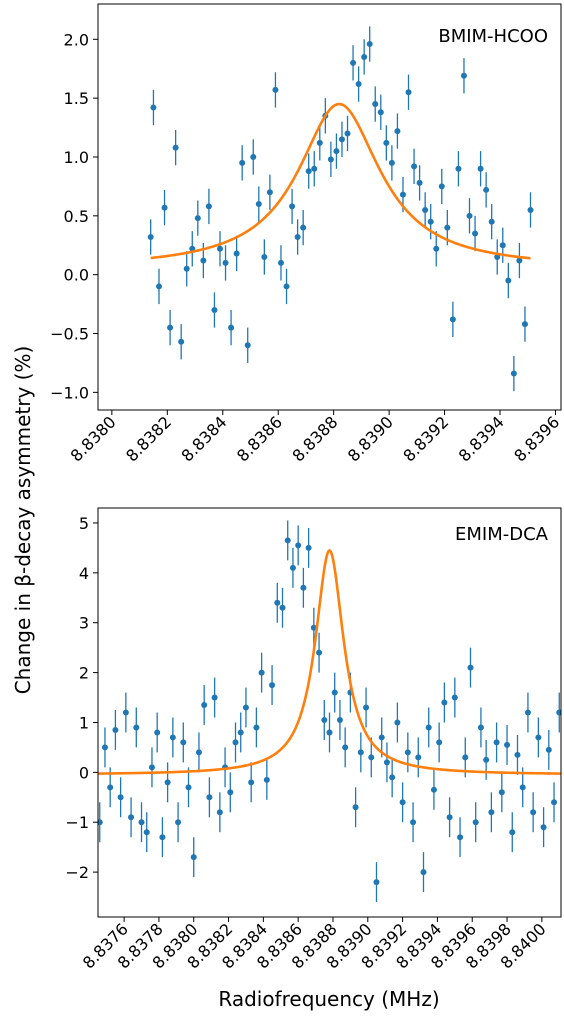  I want to click on y-tick-label: −1, so click(77, 822).